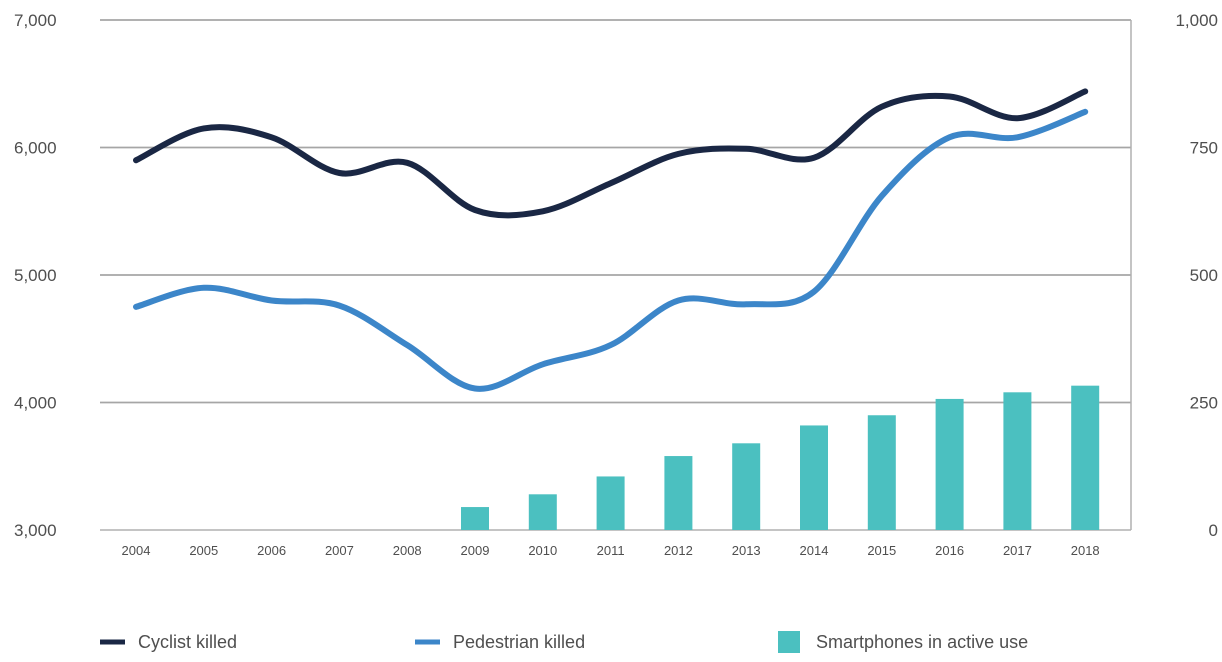 This screenshot has width=1222, height=662. I want to click on x-tick-label: 2012, so click(678, 550).